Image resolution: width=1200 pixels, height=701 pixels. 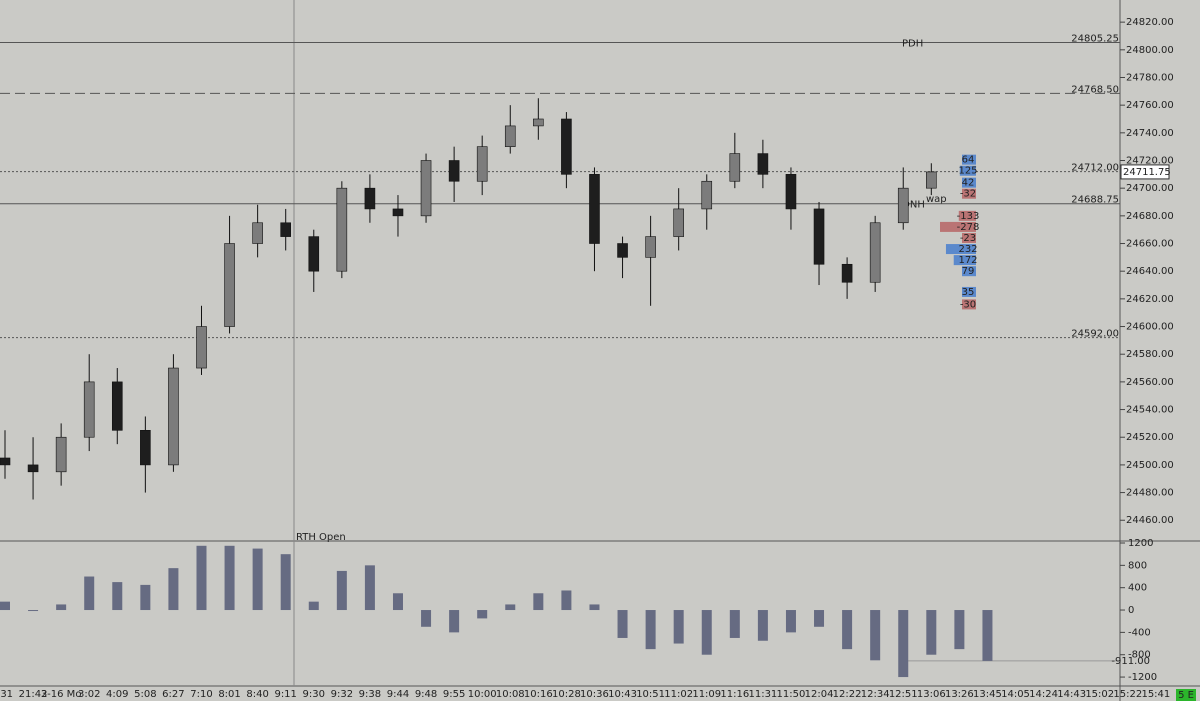 I want to click on y-tick-label: 24640.00, so click(x=1150, y=271).